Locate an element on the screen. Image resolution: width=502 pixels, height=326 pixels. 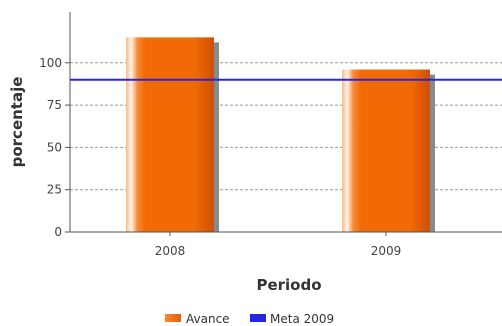
y-ticks: 0 25 50 75 100 is located at coordinates (54, 147).